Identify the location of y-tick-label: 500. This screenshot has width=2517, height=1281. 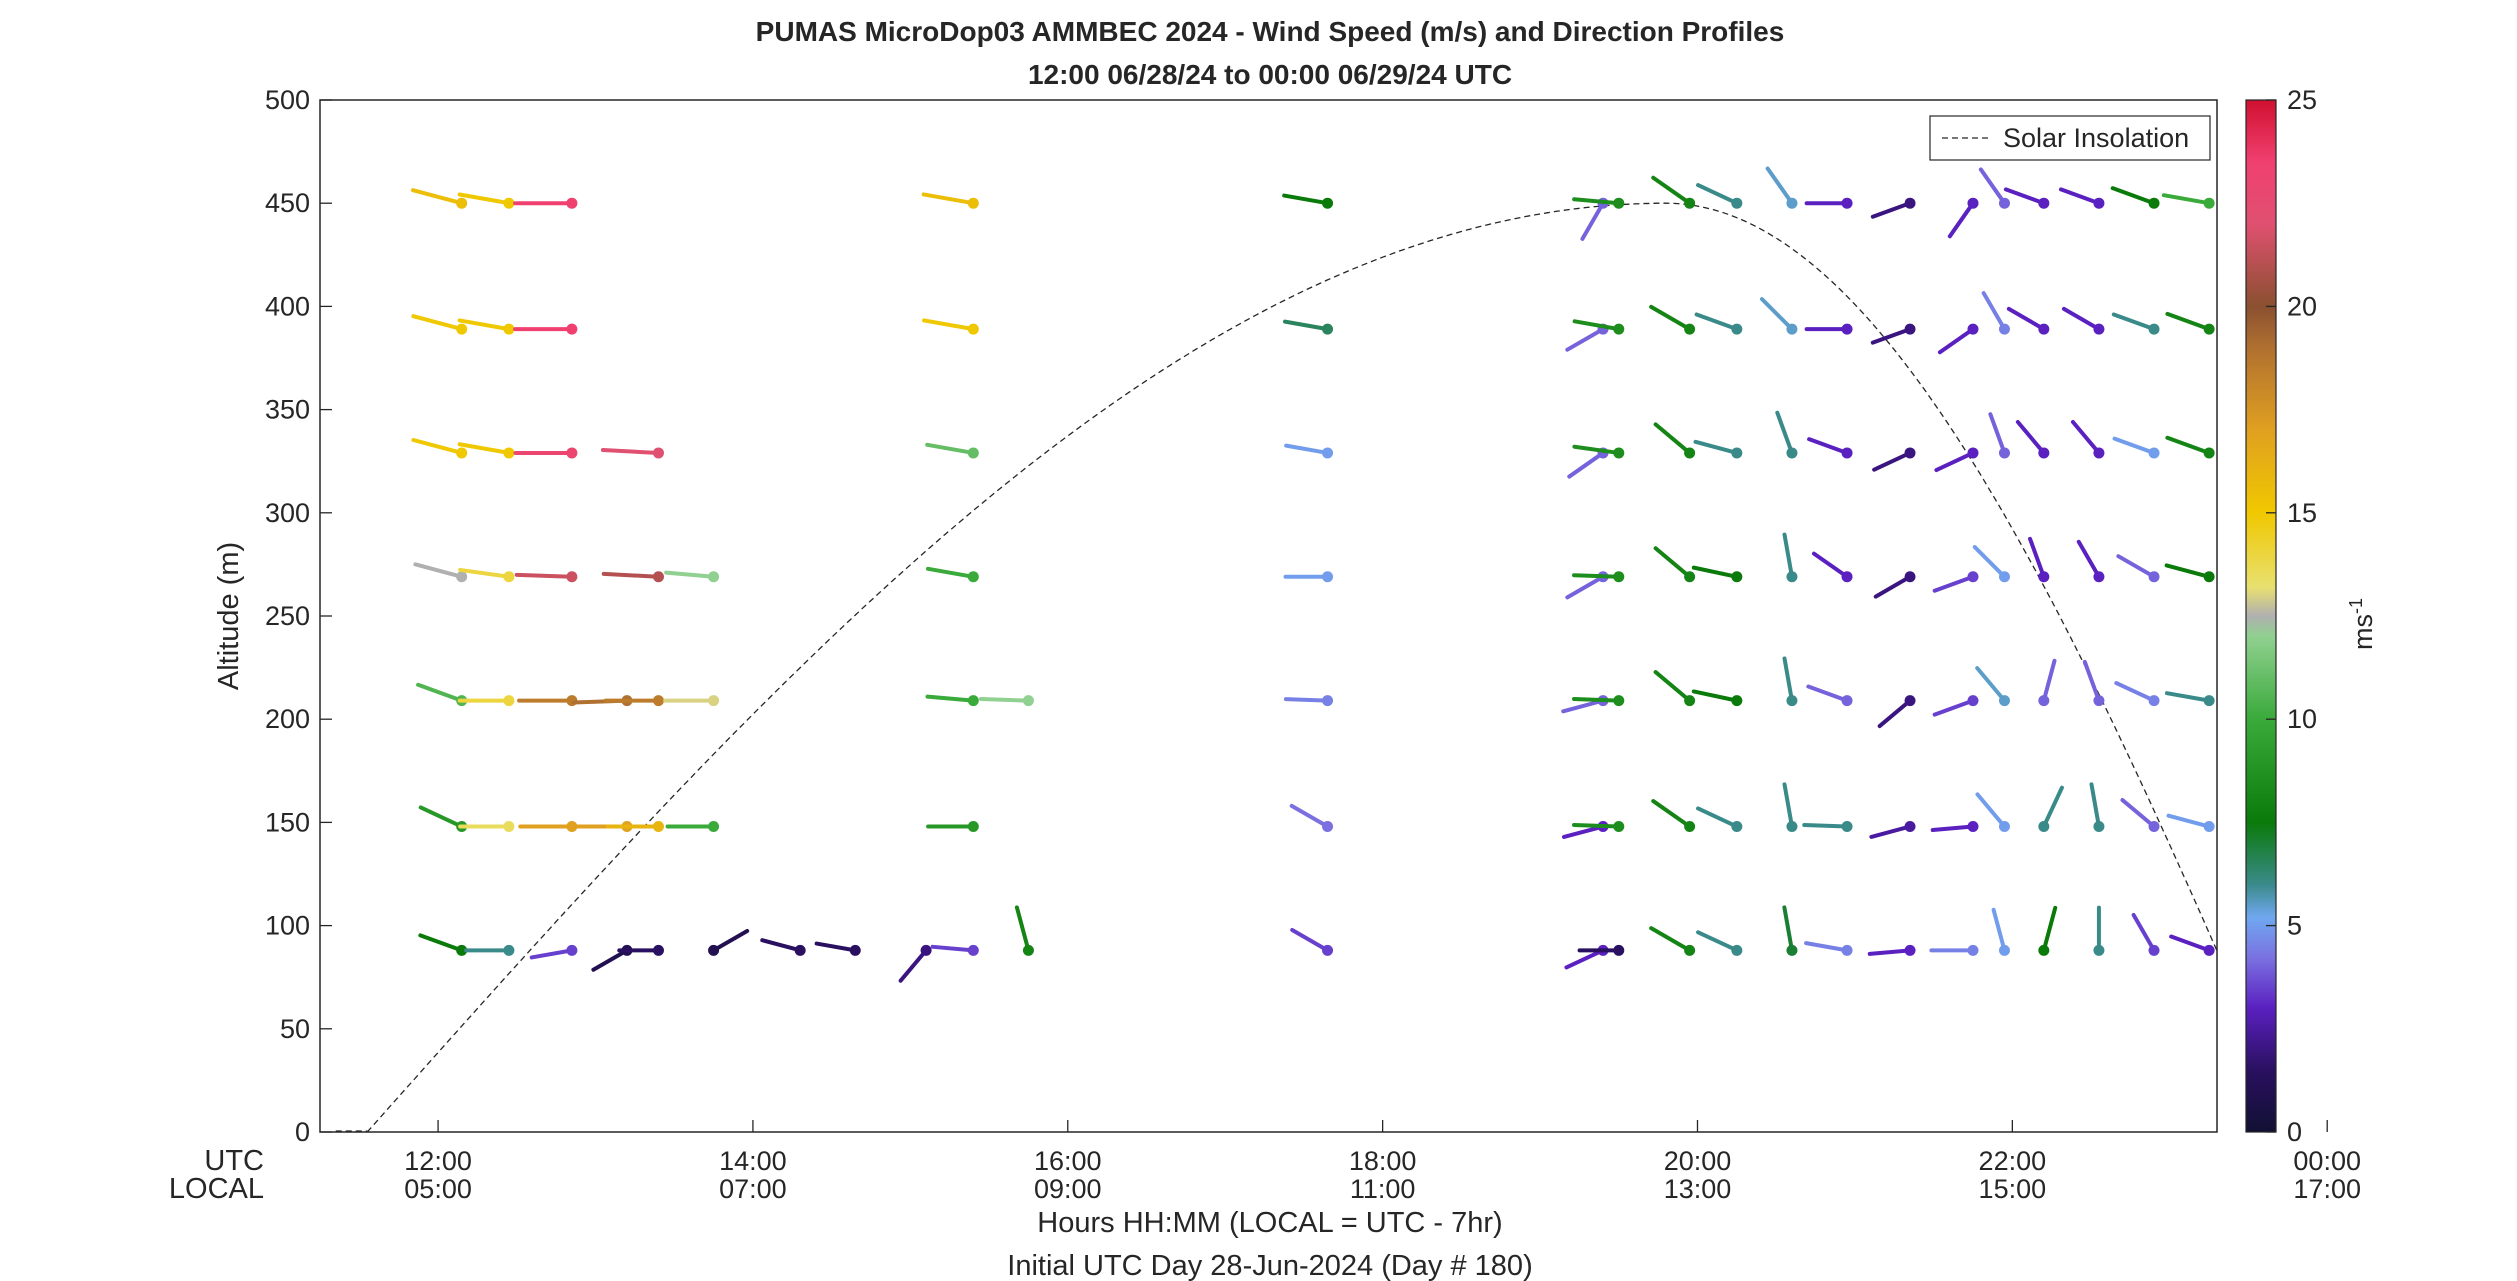
(287, 100).